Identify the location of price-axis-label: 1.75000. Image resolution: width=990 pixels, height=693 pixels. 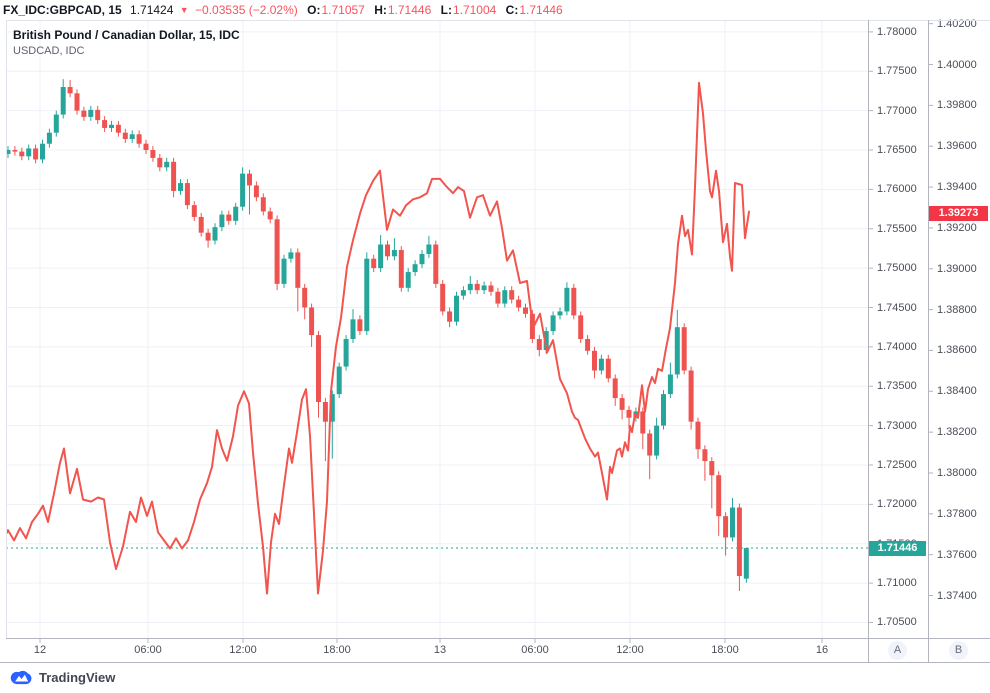
(897, 268).